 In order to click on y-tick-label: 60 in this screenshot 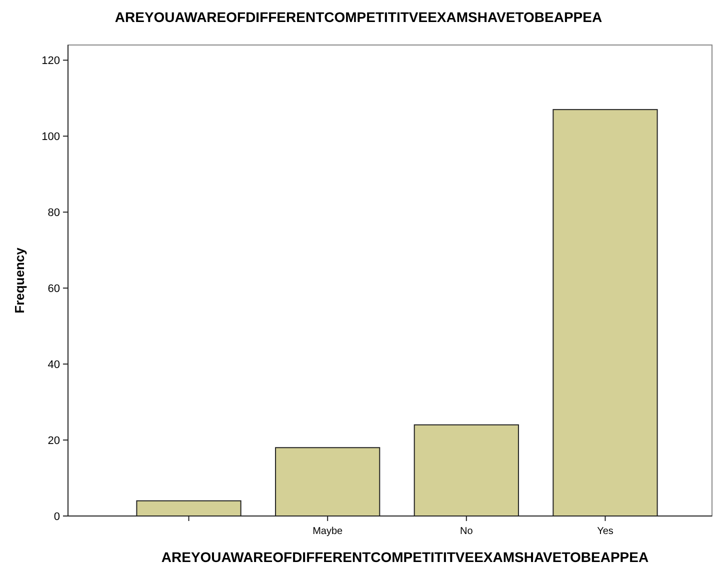, I will do `click(54, 288)`.